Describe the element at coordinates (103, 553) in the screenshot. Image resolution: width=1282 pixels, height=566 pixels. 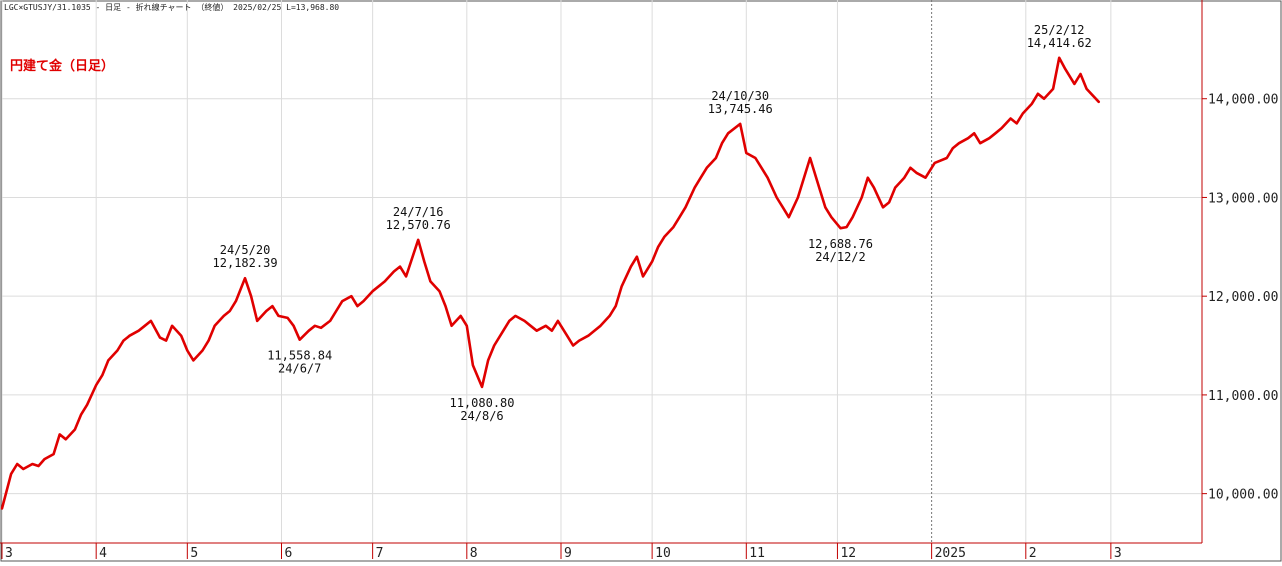
I see `x-month-label: 4` at that location.